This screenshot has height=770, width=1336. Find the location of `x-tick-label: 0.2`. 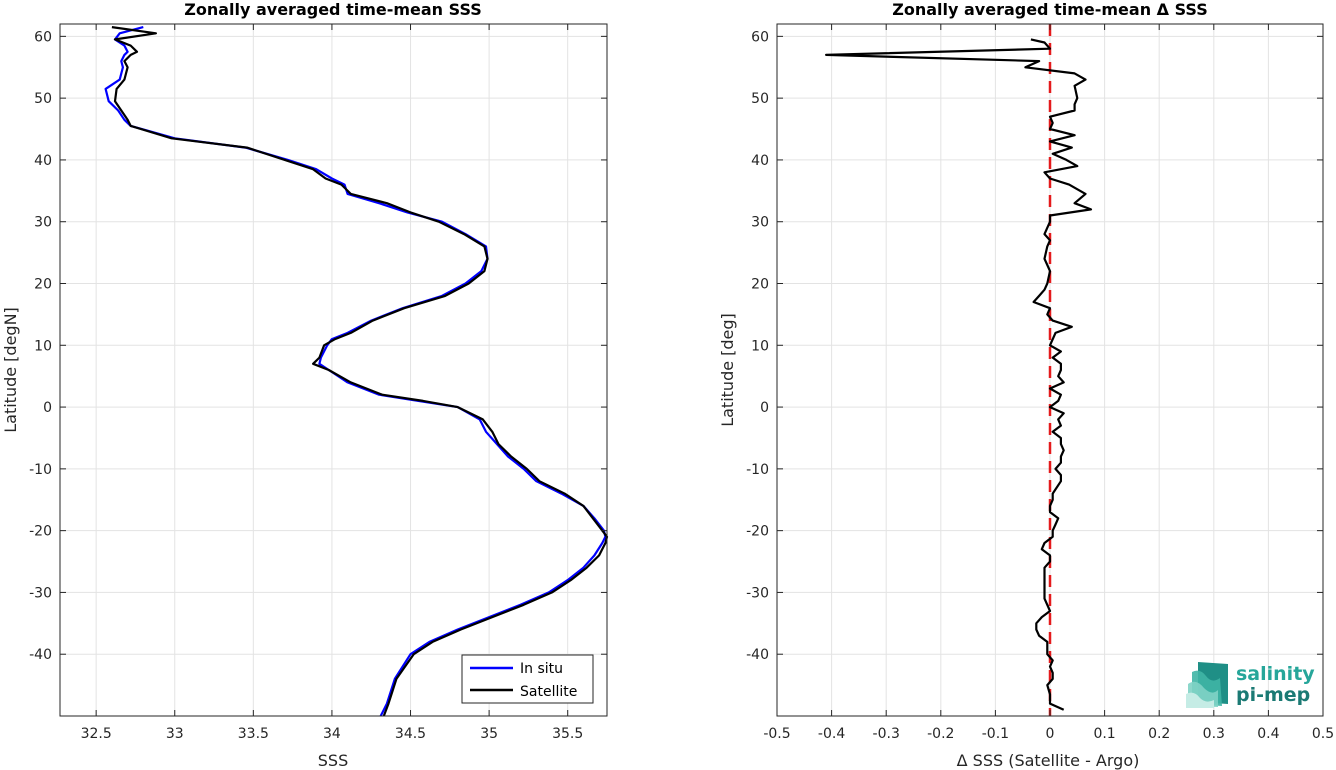

x-tick-label: 0.2 is located at coordinates (1159, 734).